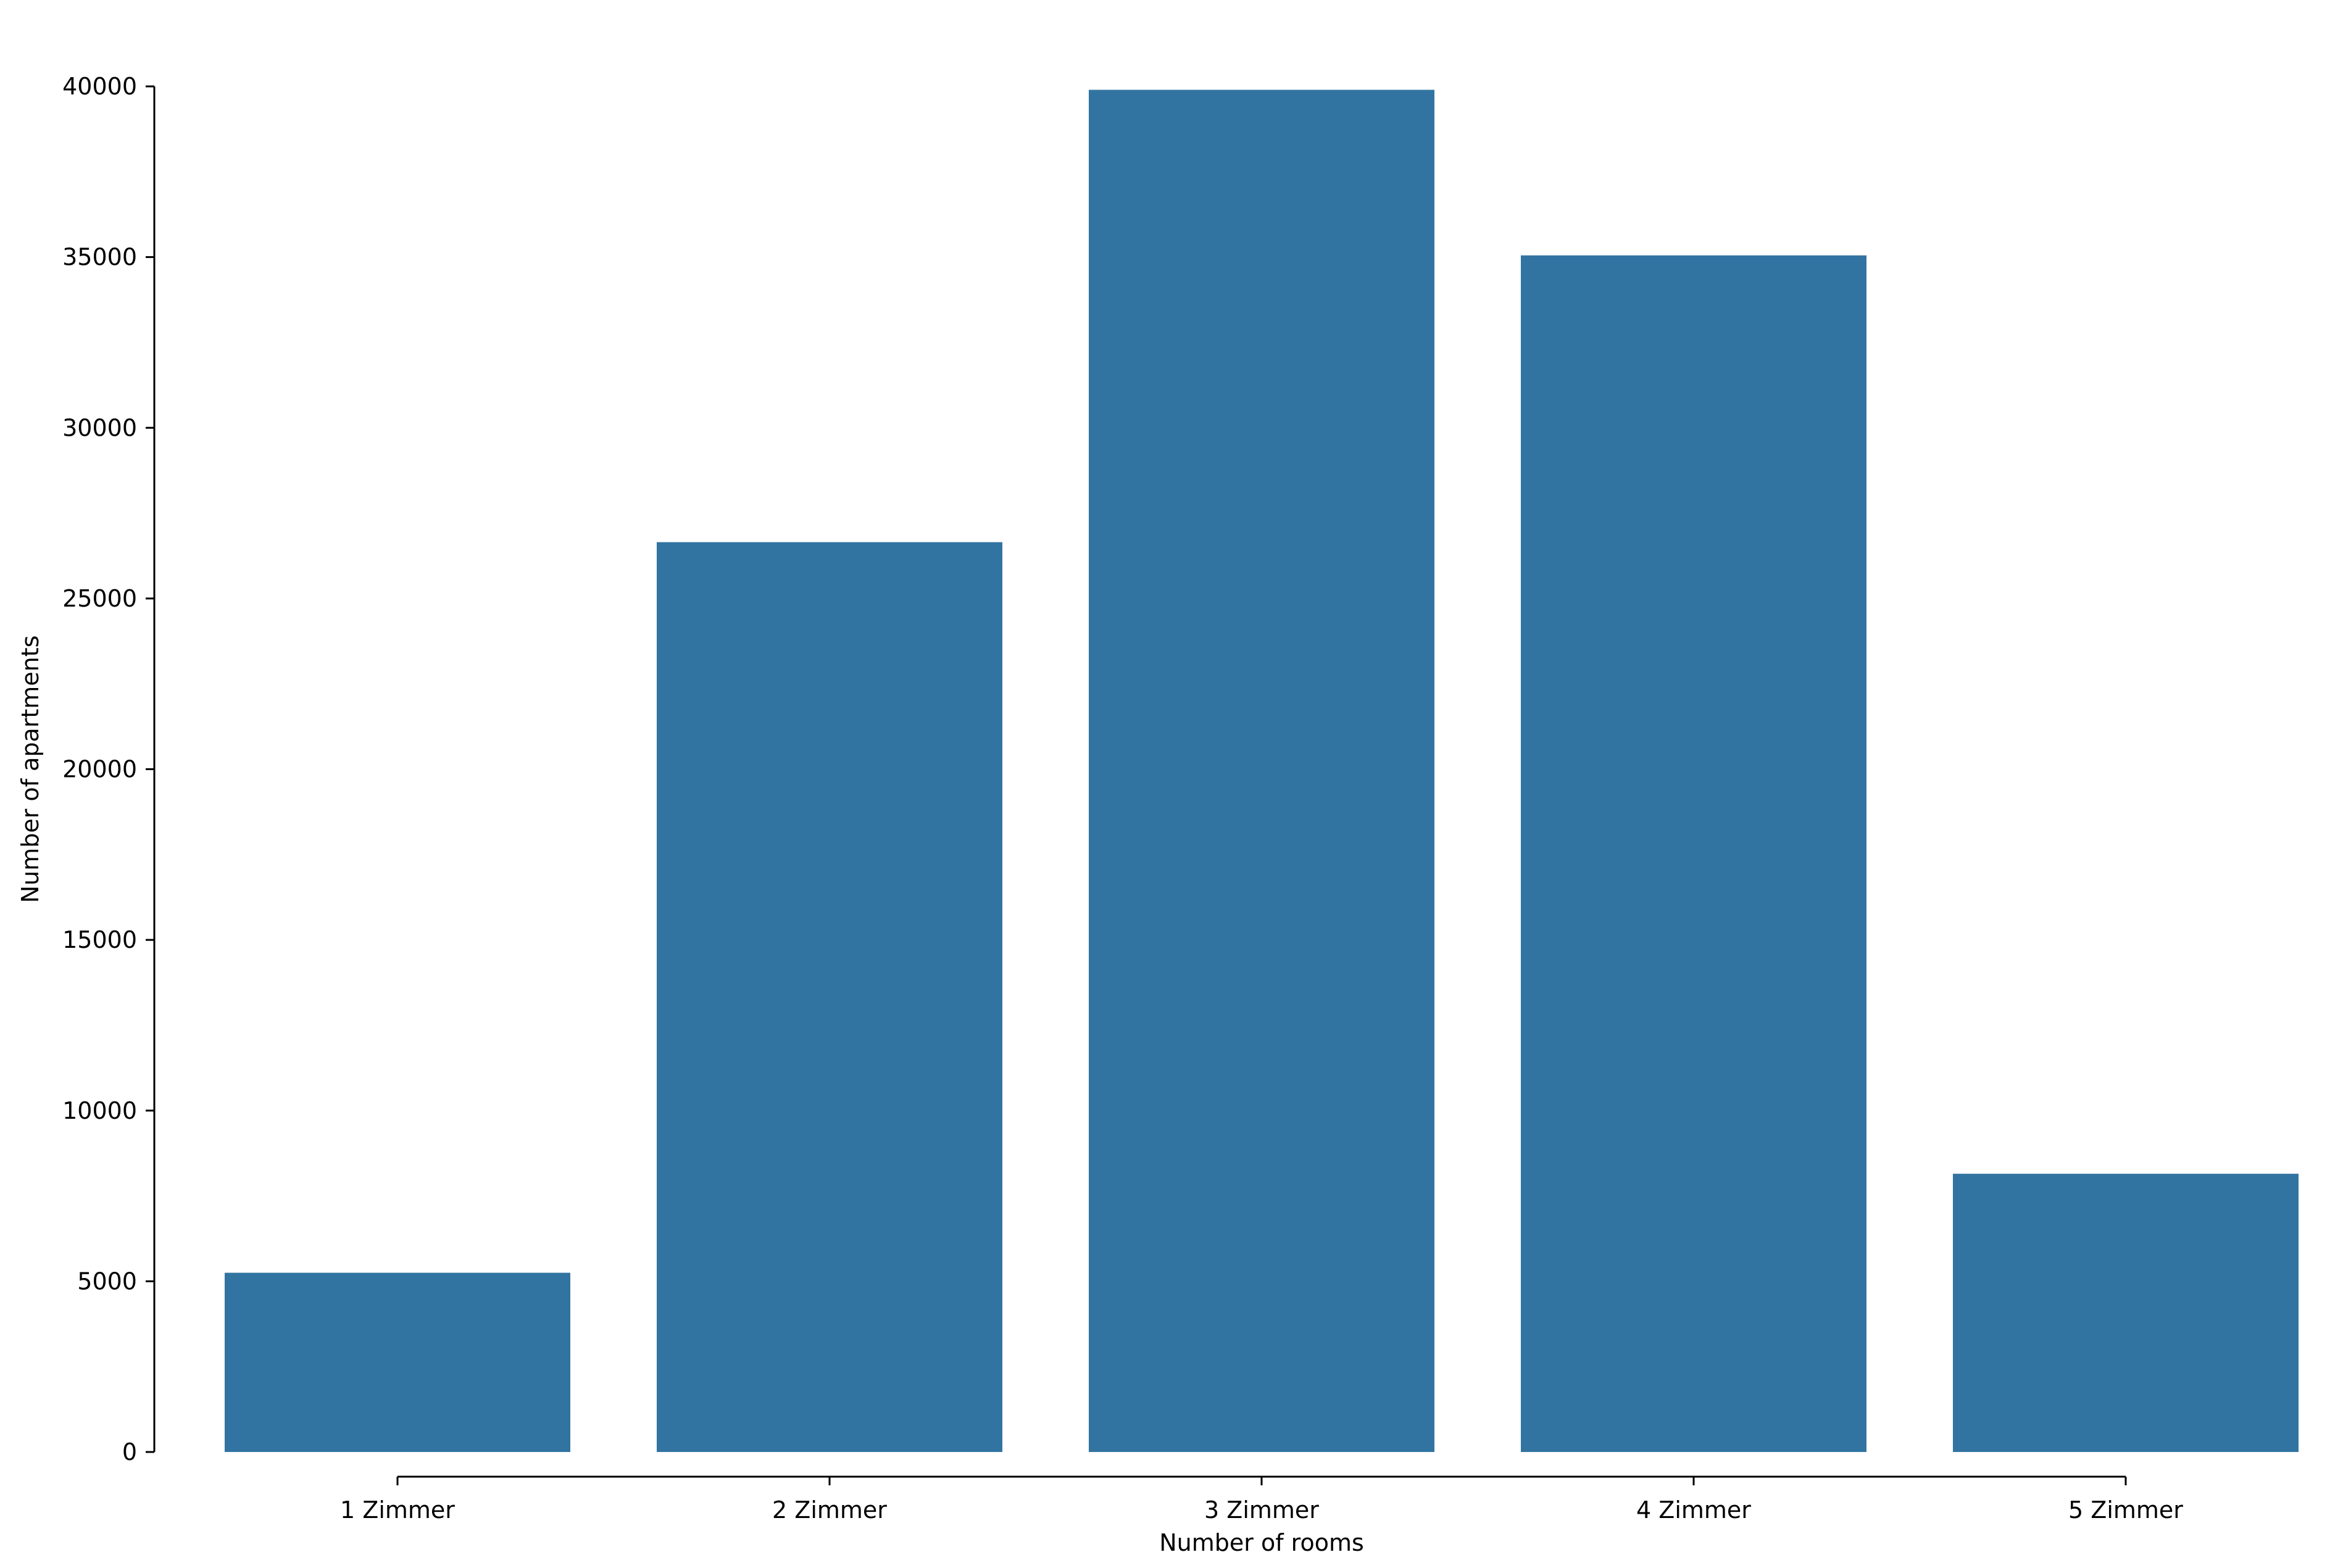  Describe the element at coordinates (30, 769) in the screenshot. I see `y-axis-label: Number of apartments` at that location.